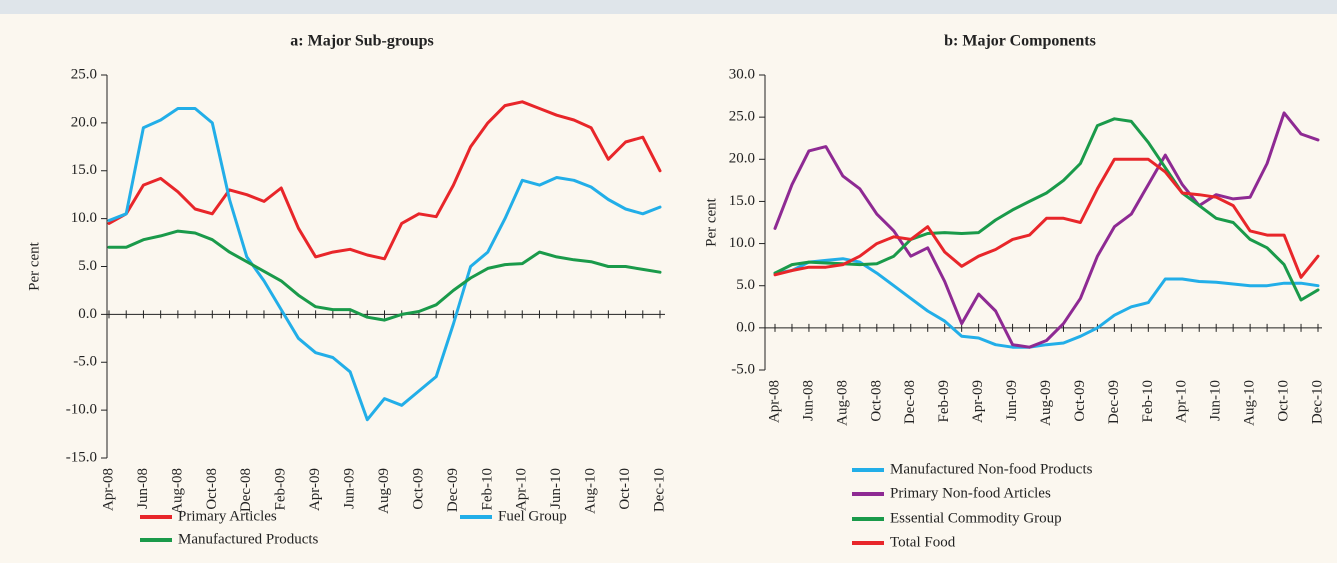 This screenshot has width=1337, height=563. Describe the element at coordinates (991, 469) in the screenshot. I see `legend-label: Manufactured Non-food Products` at that location.